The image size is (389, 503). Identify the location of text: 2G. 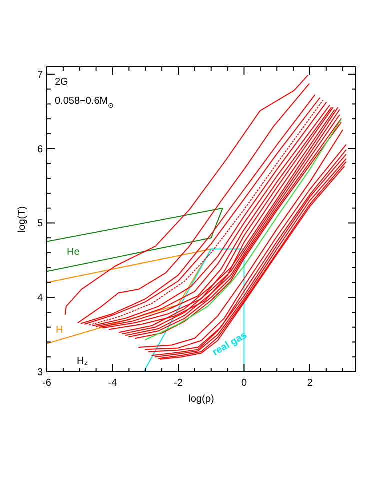
(62, 82).